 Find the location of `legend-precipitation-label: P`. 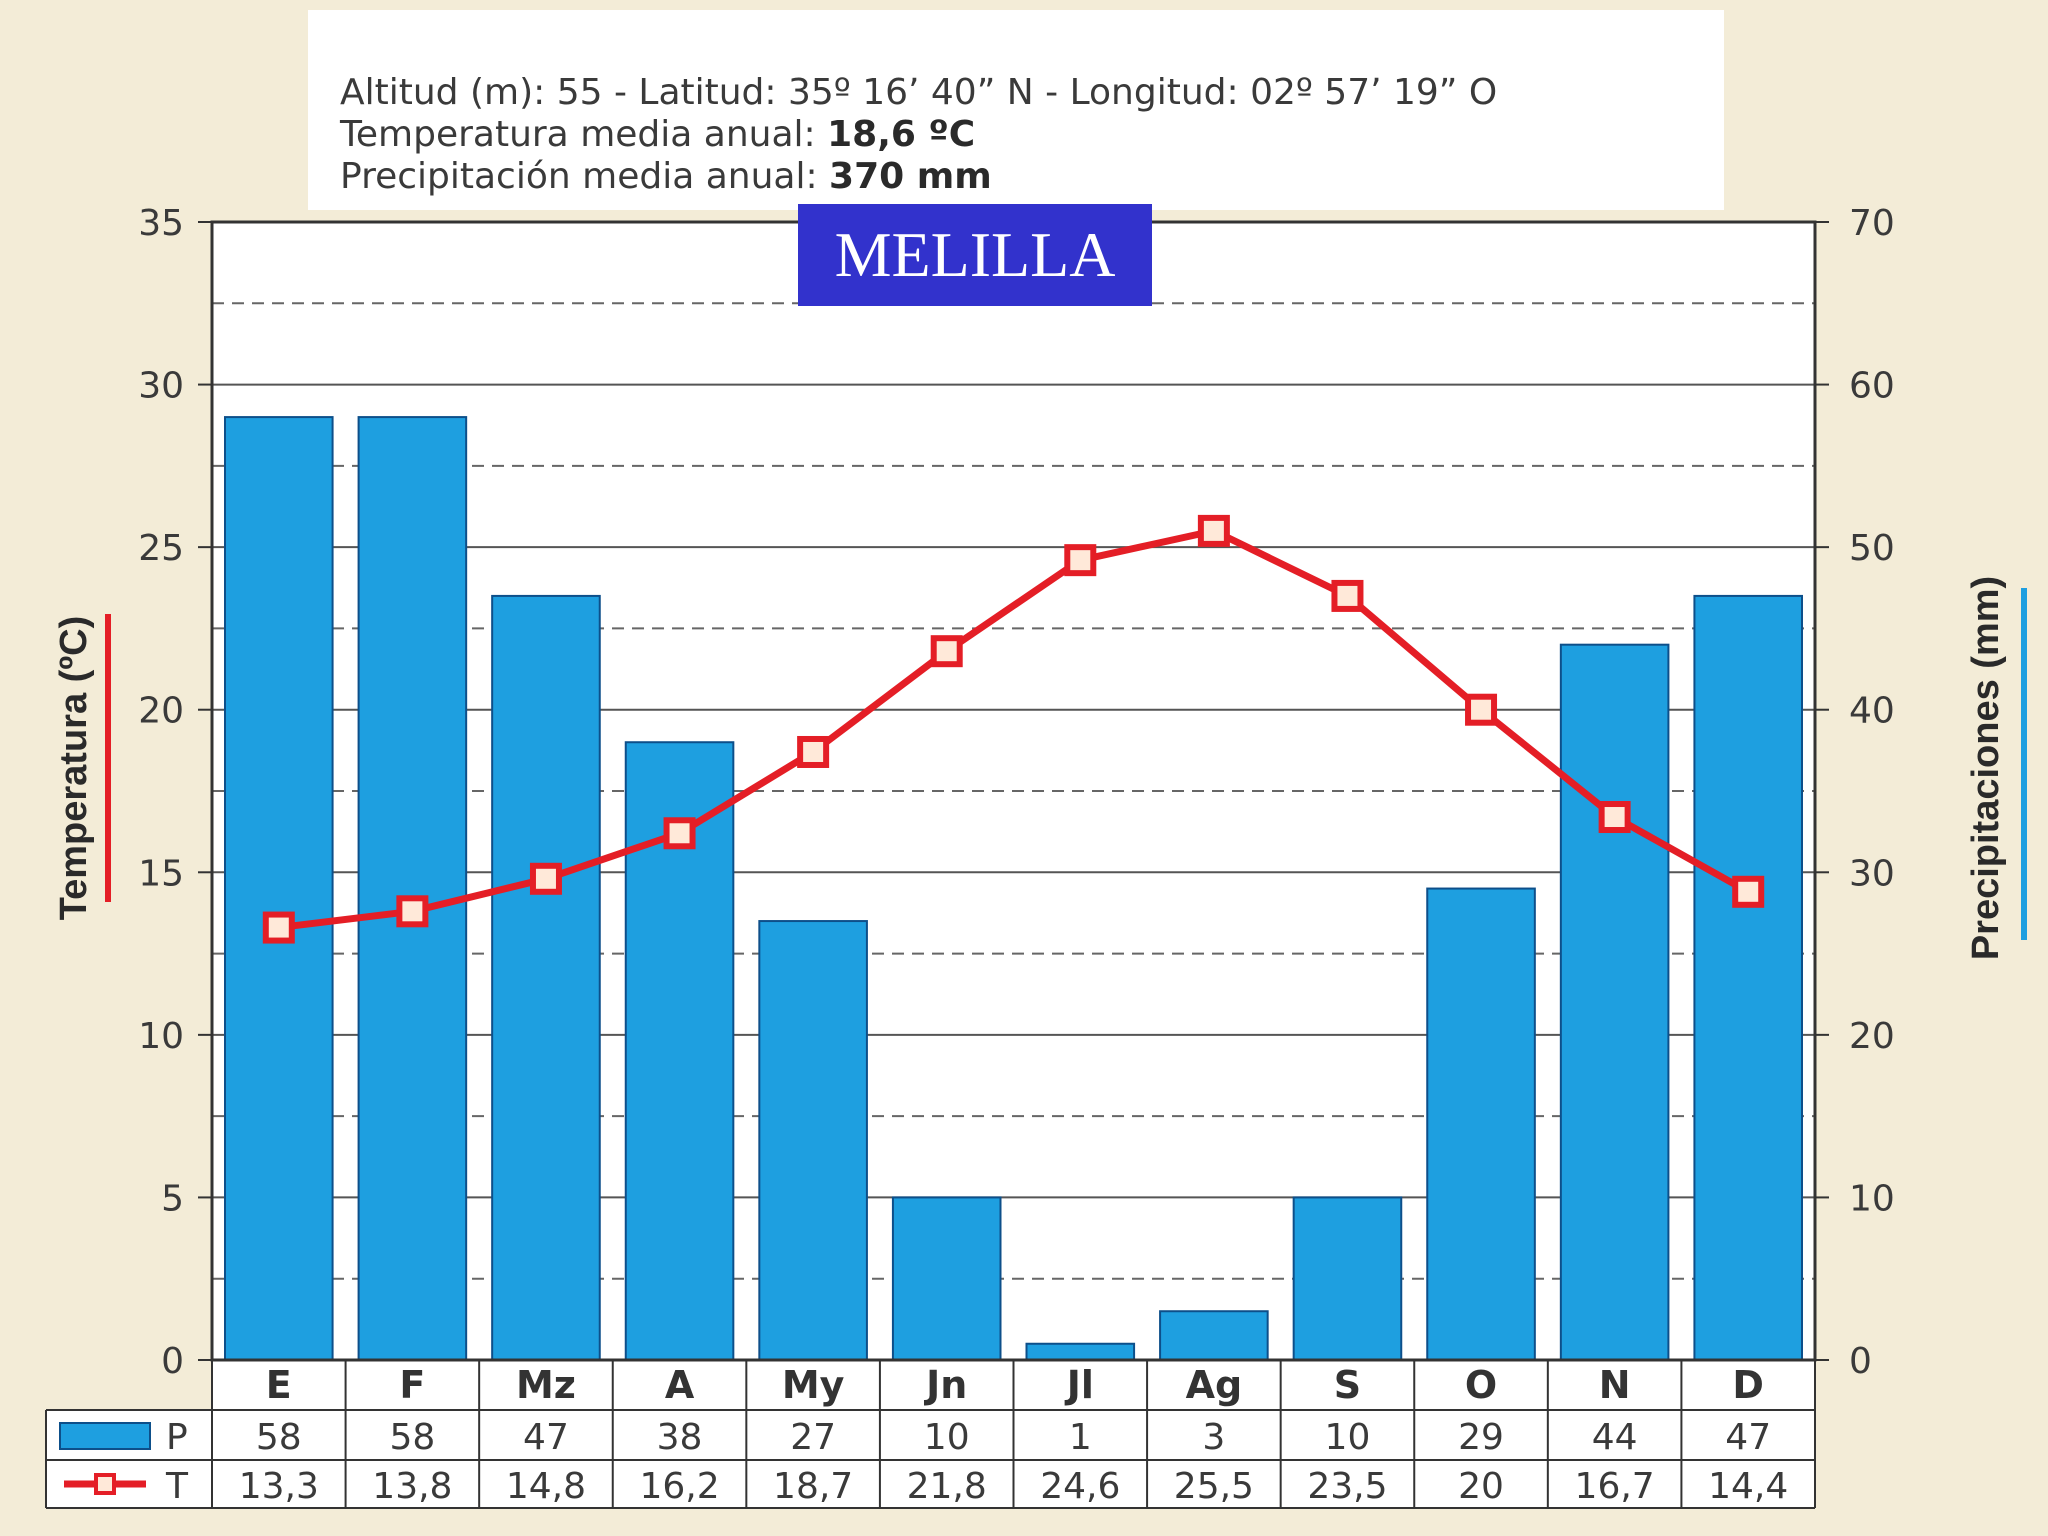

legend-precipitation-label: P is located at coordinates (177, 1437).